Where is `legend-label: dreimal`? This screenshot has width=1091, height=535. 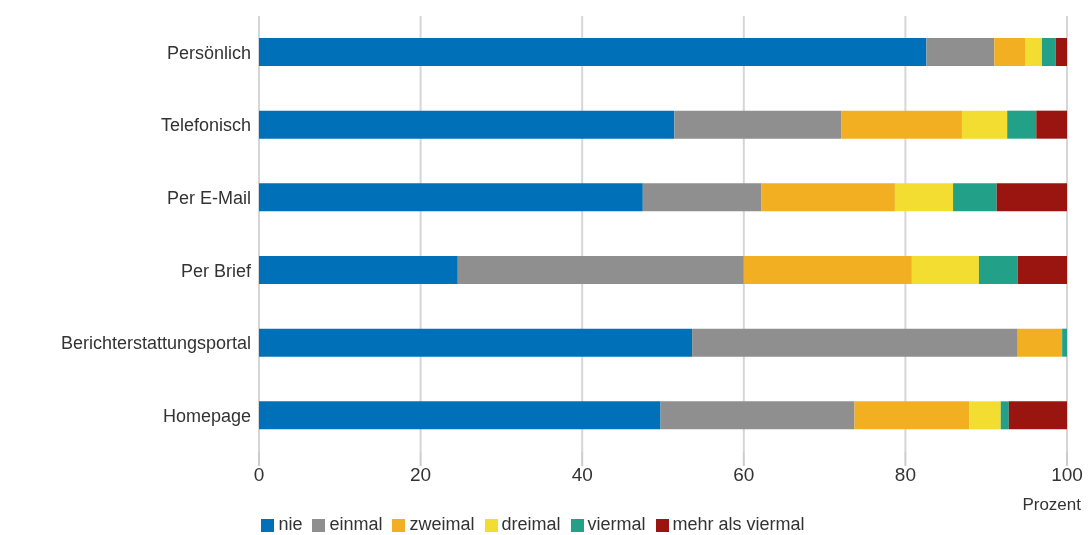 legend-label: dreimal is located at coordinates (531, 524).